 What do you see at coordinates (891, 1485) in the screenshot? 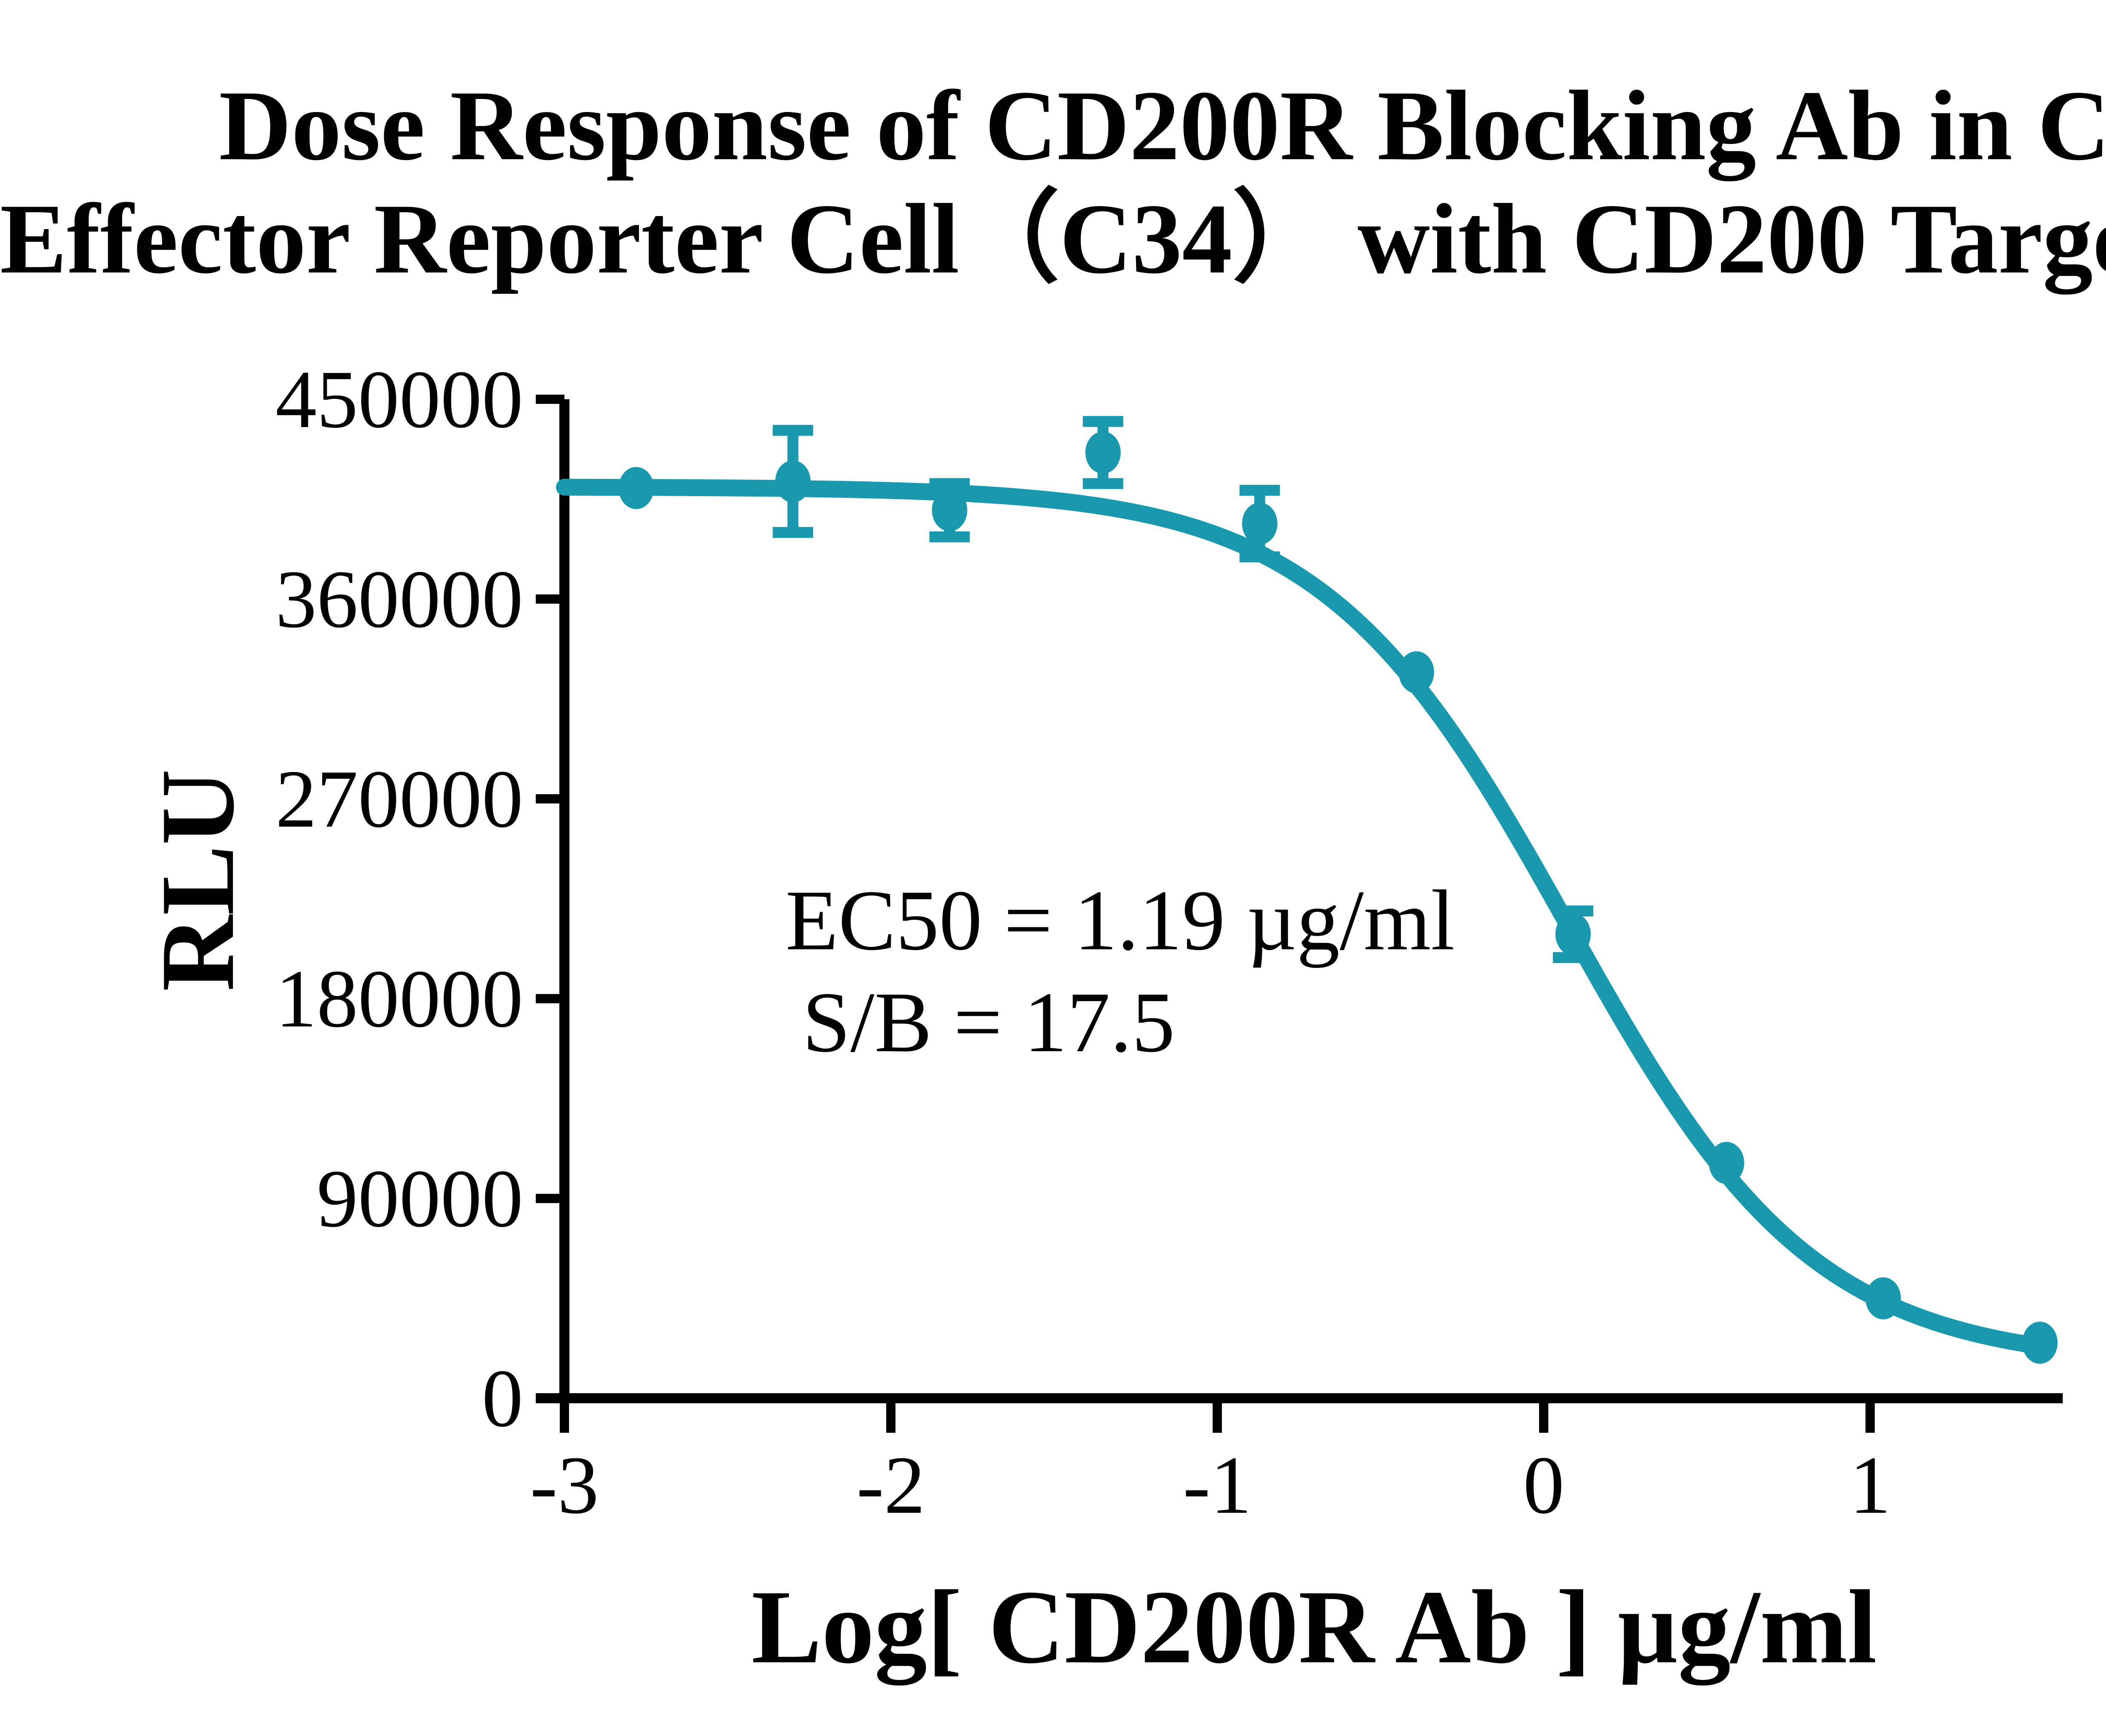
I see `x-tick-label: -2` at bounding box center [891, 1485].